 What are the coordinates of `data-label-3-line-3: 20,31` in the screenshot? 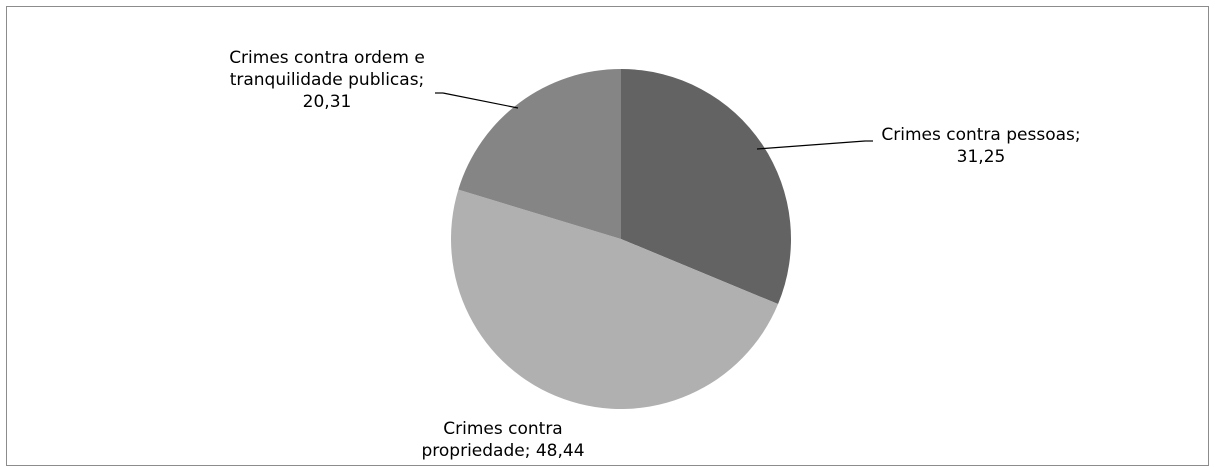 It's located at (327, 102).